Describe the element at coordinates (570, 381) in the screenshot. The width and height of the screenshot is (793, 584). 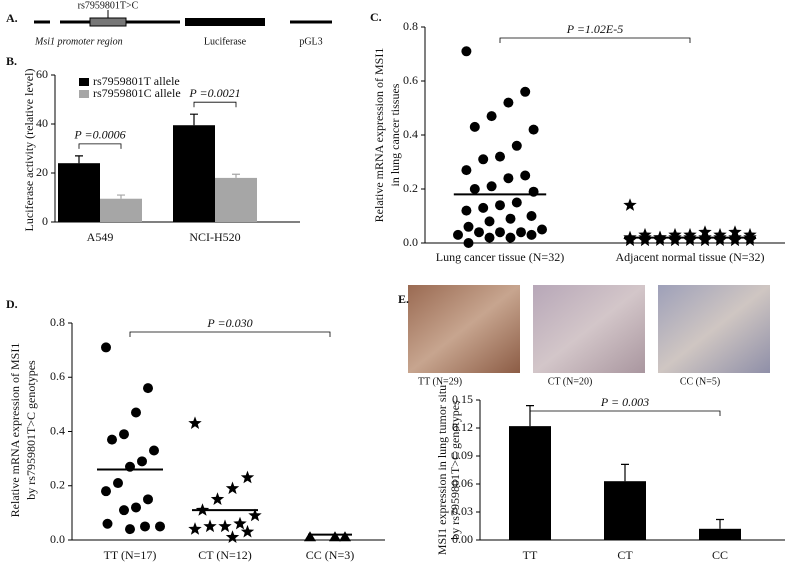
I see `image-caption: CT (N=20)` at that location.